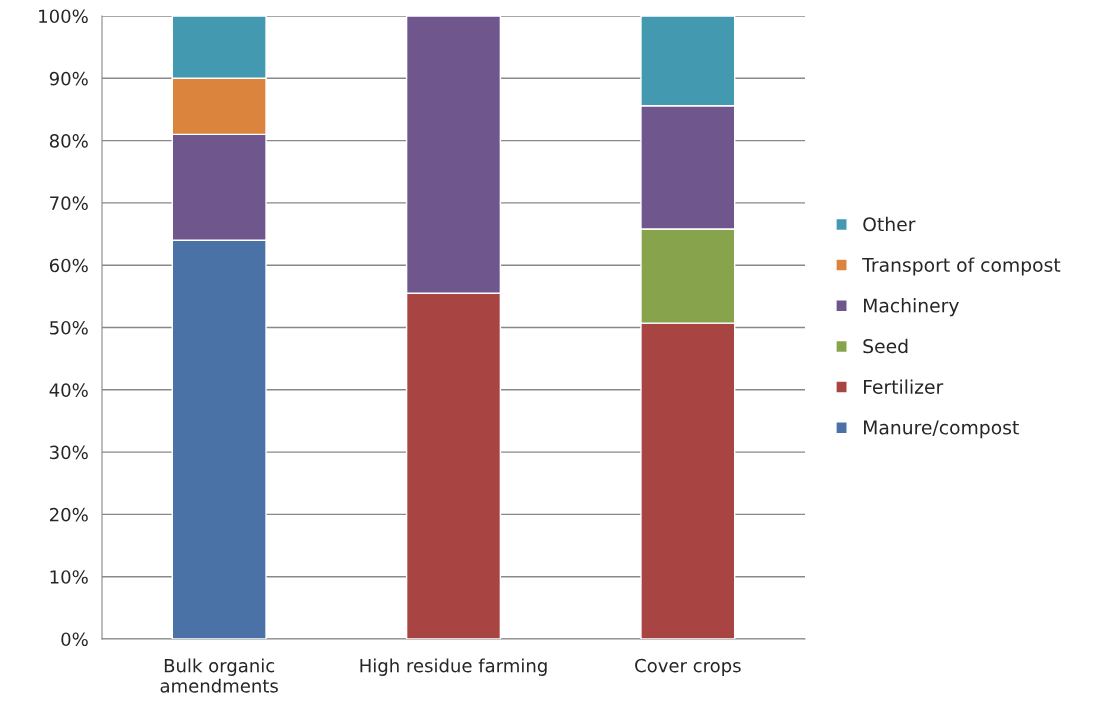  What do you see at coordinates (63, 16) in the screenshot?
I see `y-tick-label: 100%` at bounding box center [63, 16].